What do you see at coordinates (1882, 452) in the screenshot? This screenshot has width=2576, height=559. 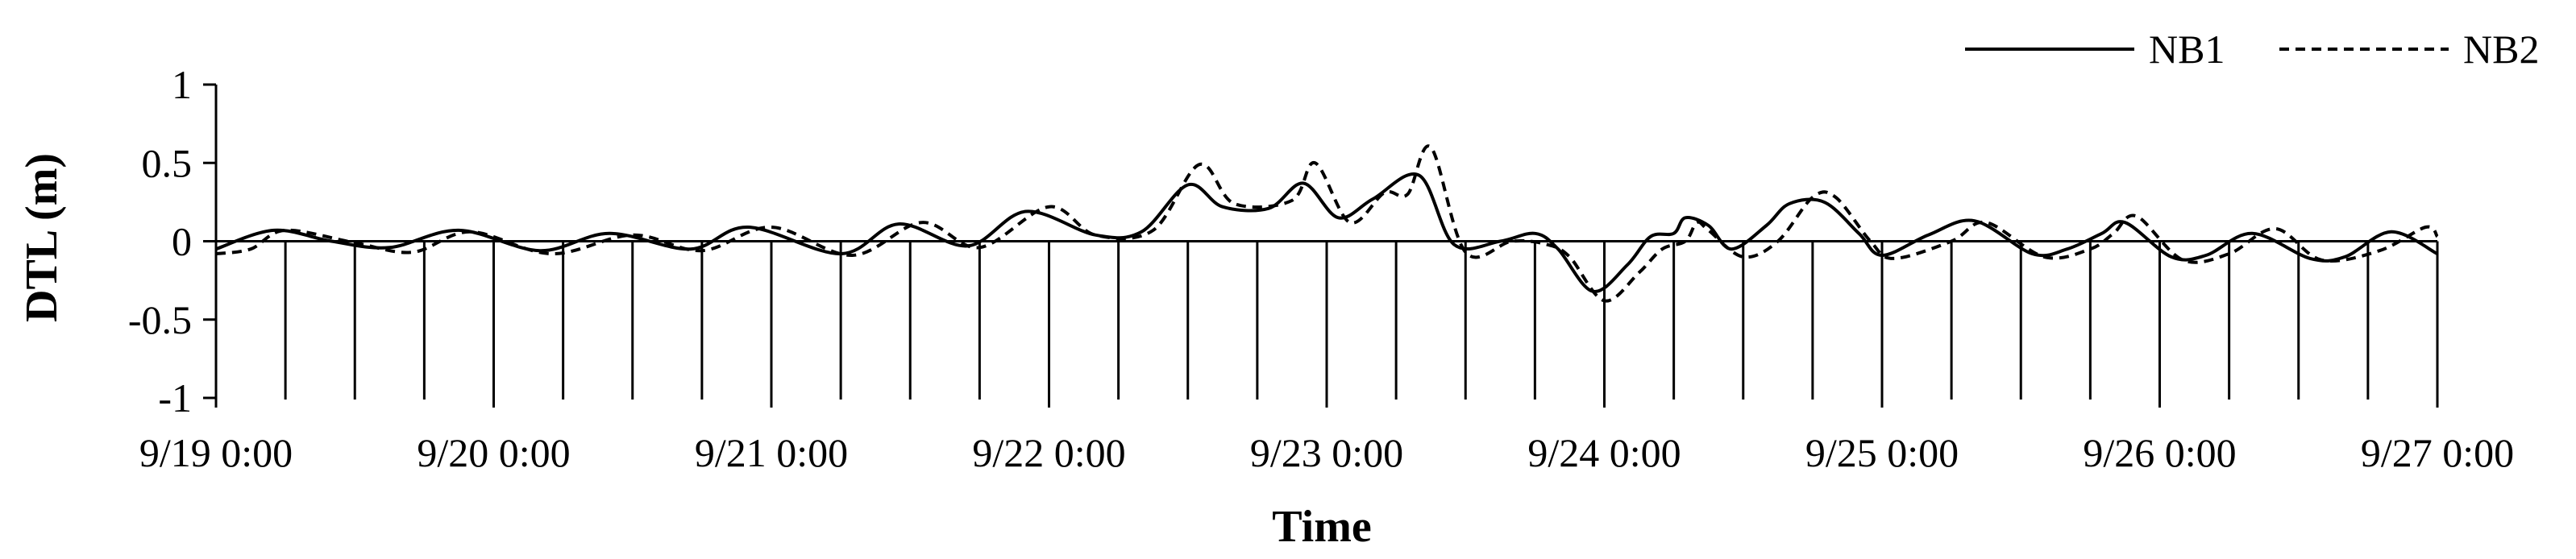 I see `x-tick-label: 9/25 0:00` at bounding box center [1882, 452].